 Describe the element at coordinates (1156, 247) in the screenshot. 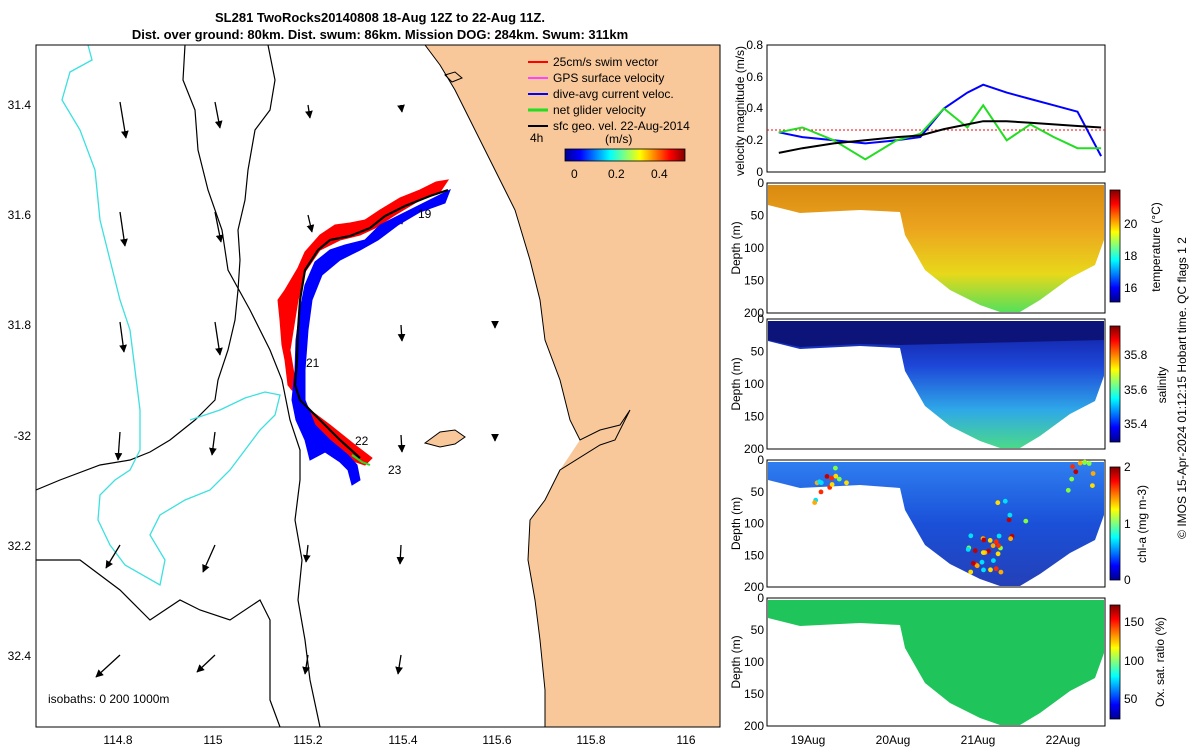

I see `temperature-colorbar-label: temperature (°C)` at that location.